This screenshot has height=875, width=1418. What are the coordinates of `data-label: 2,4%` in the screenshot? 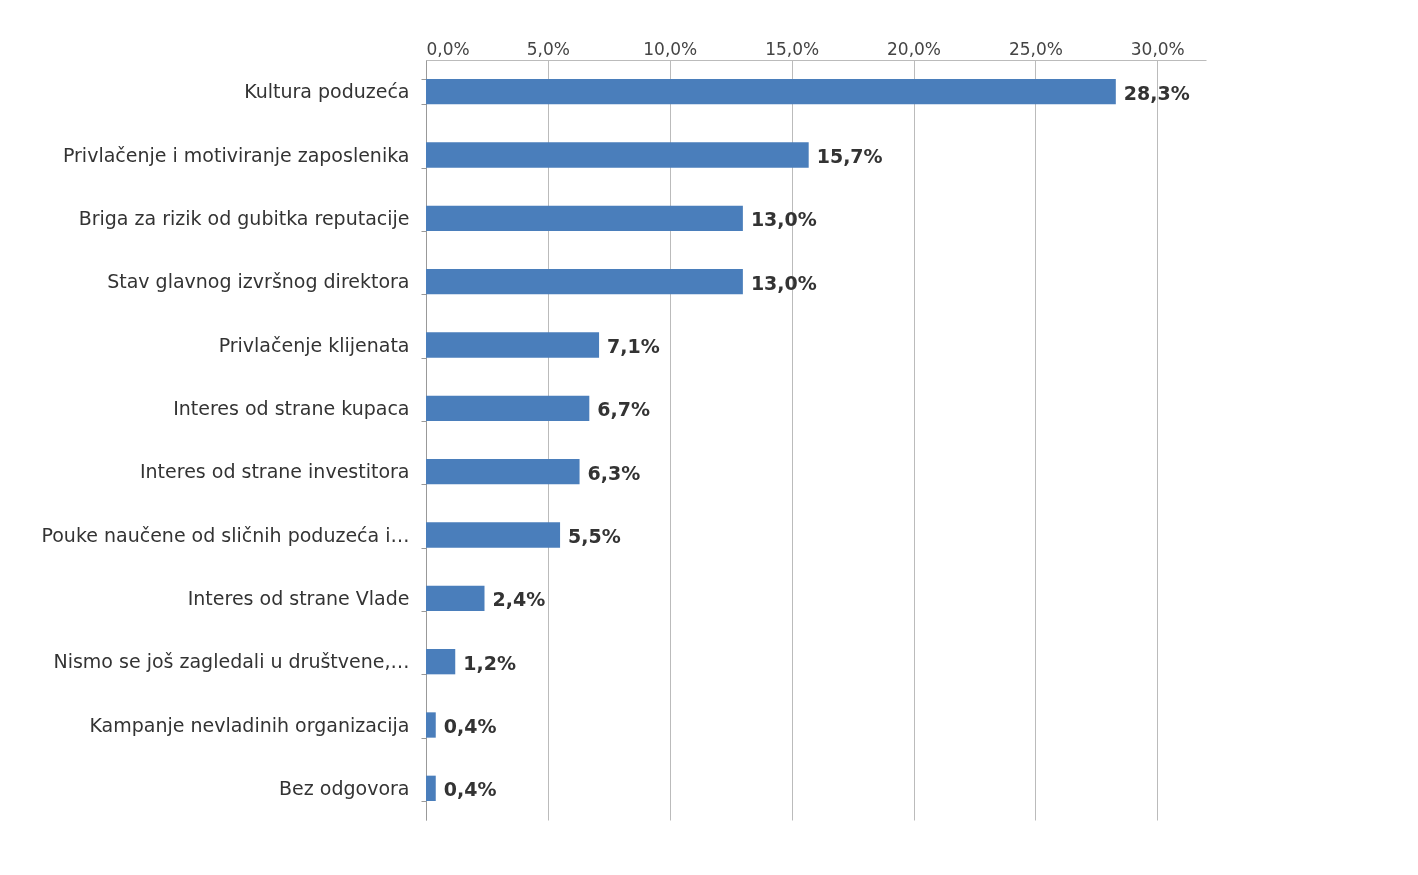 It's located at (519, 599).